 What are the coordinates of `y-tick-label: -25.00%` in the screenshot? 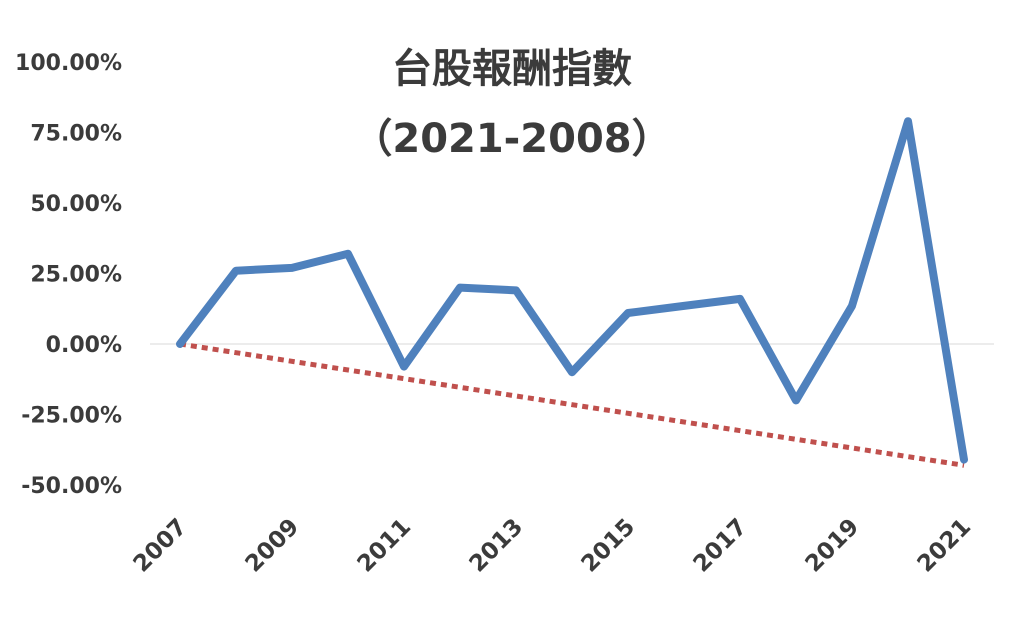 It's located at (71, 416).